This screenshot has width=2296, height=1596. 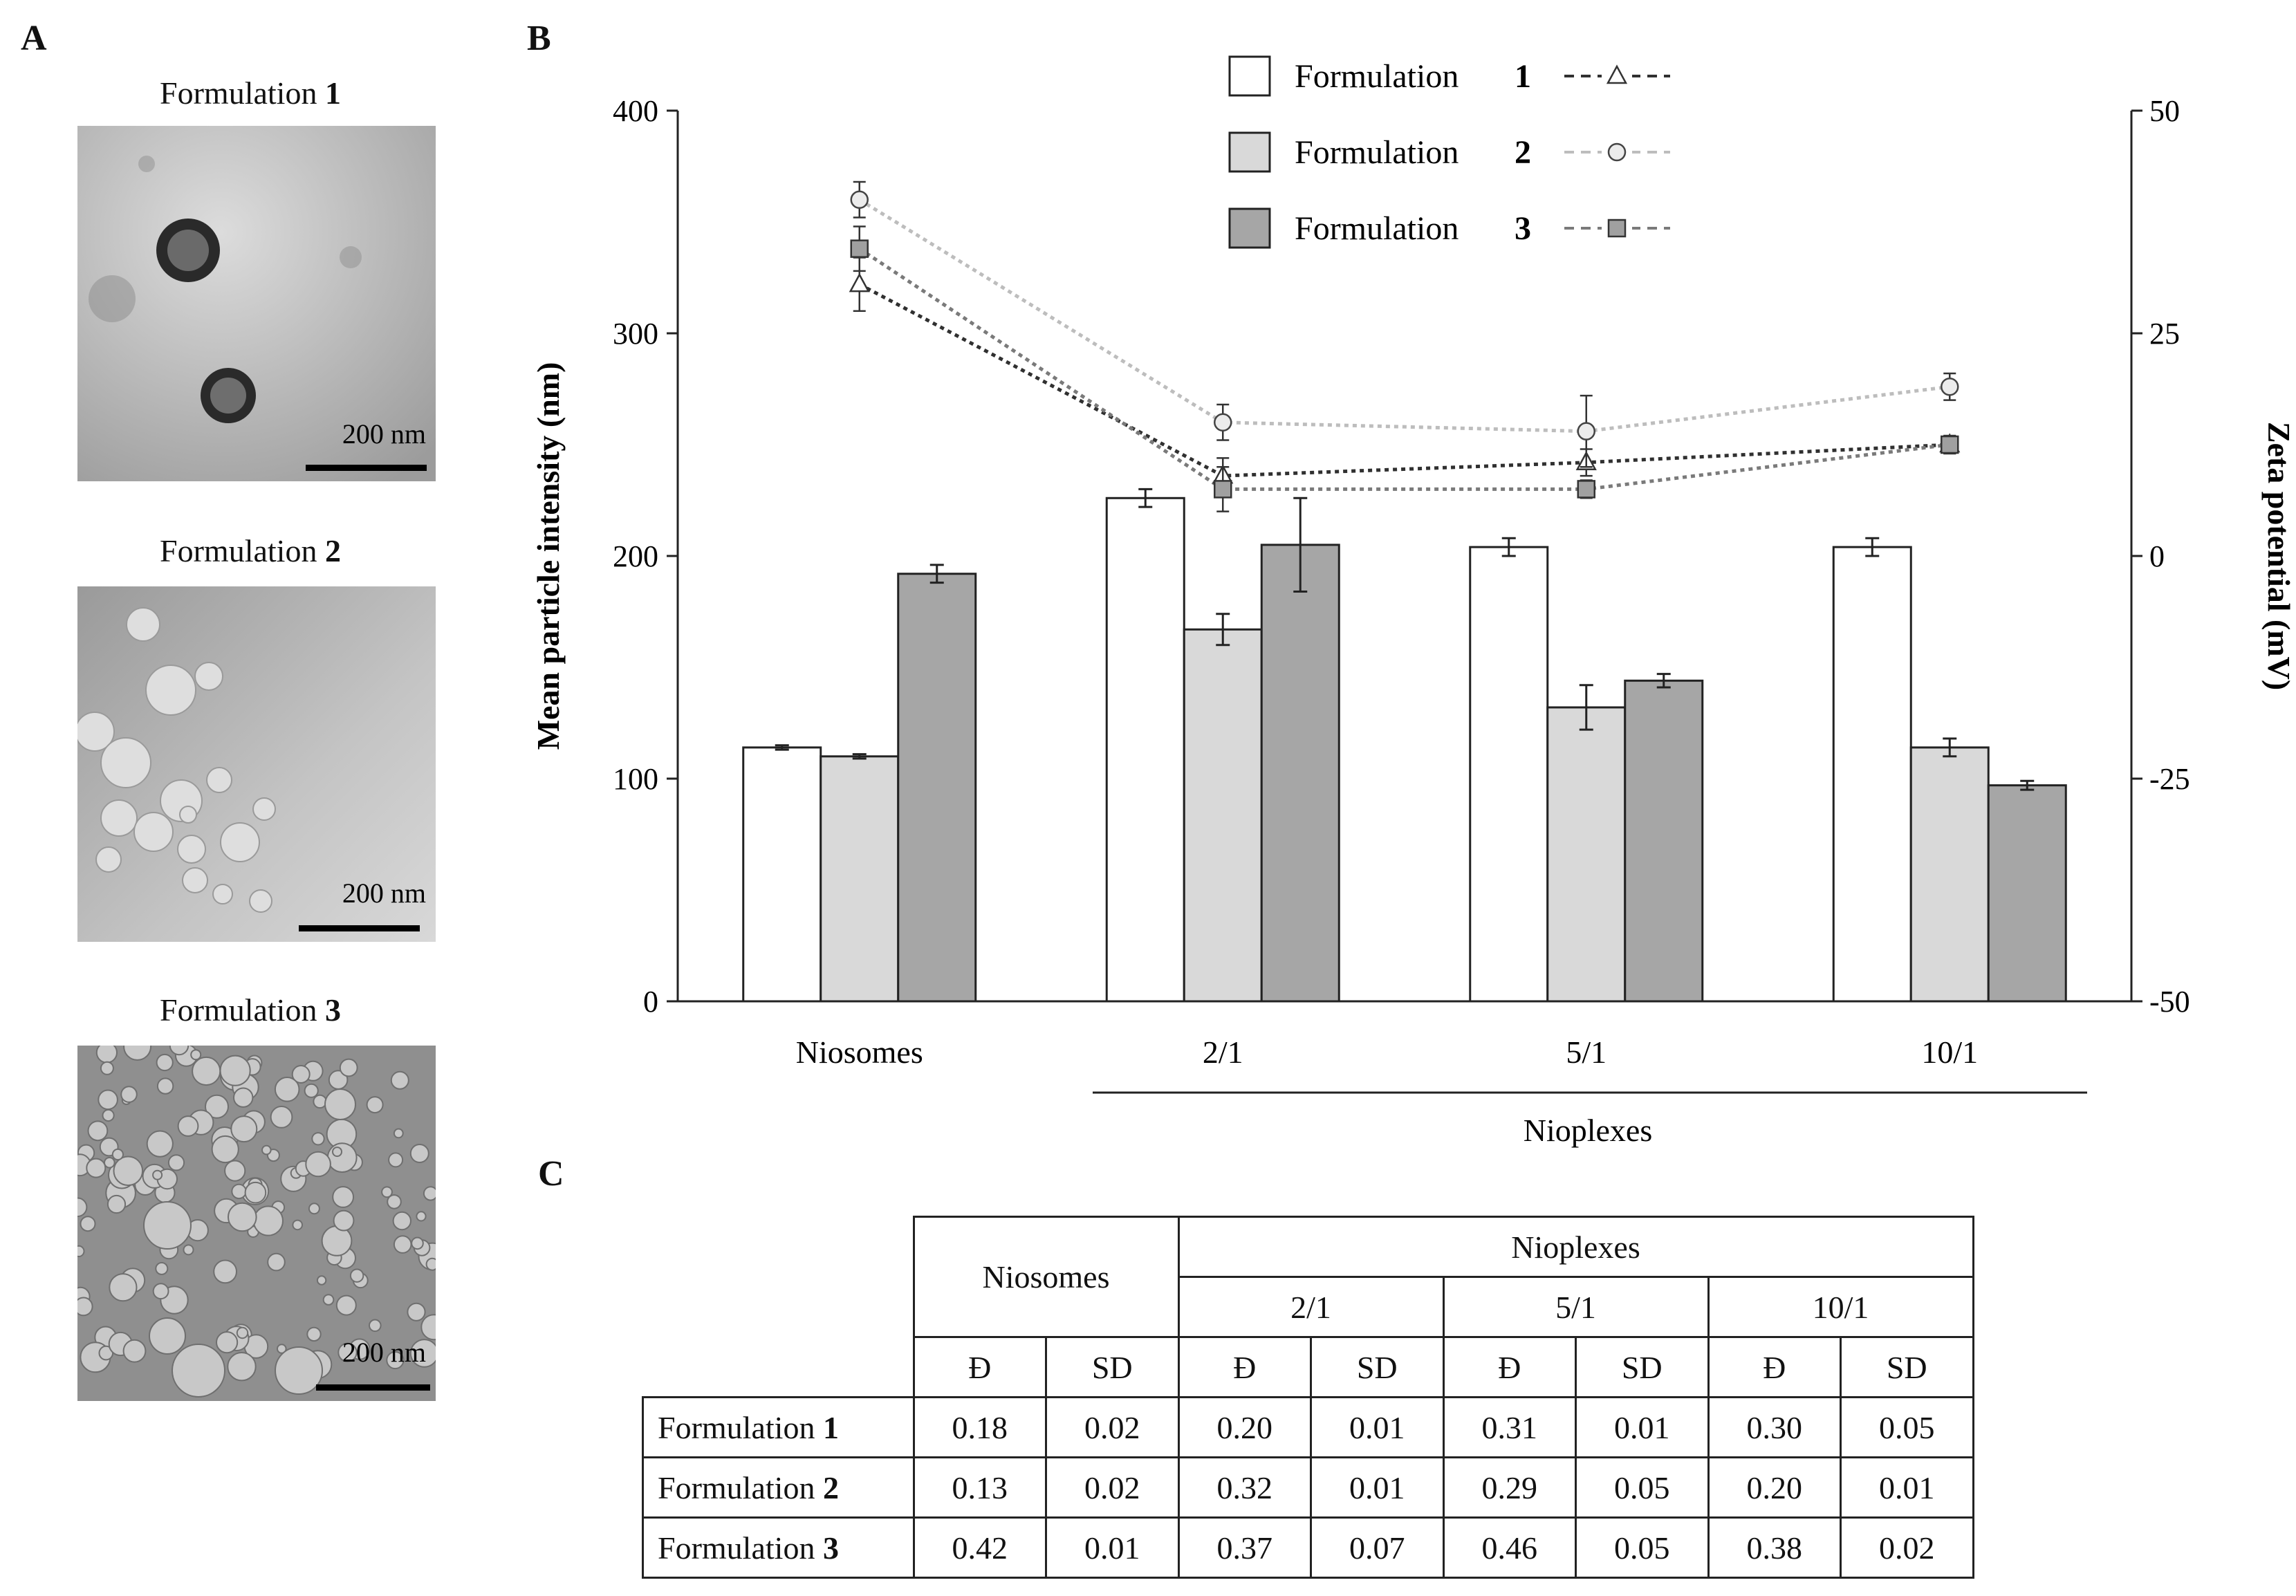 I want to click on panel-letter-a: A, so click(x=34, y=39).